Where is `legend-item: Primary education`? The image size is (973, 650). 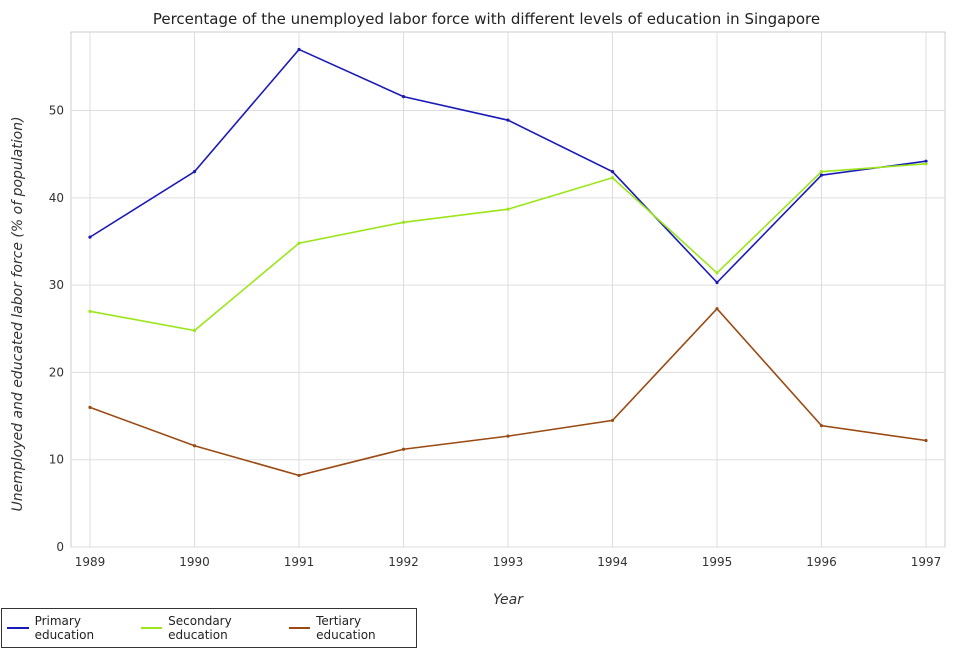
legend-item: Primary education is located at coordinates (66, 628).